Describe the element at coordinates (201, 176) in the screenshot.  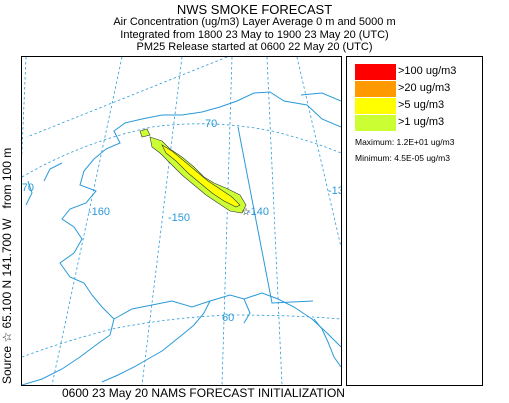
I see `plume-inner-contour` at that location.